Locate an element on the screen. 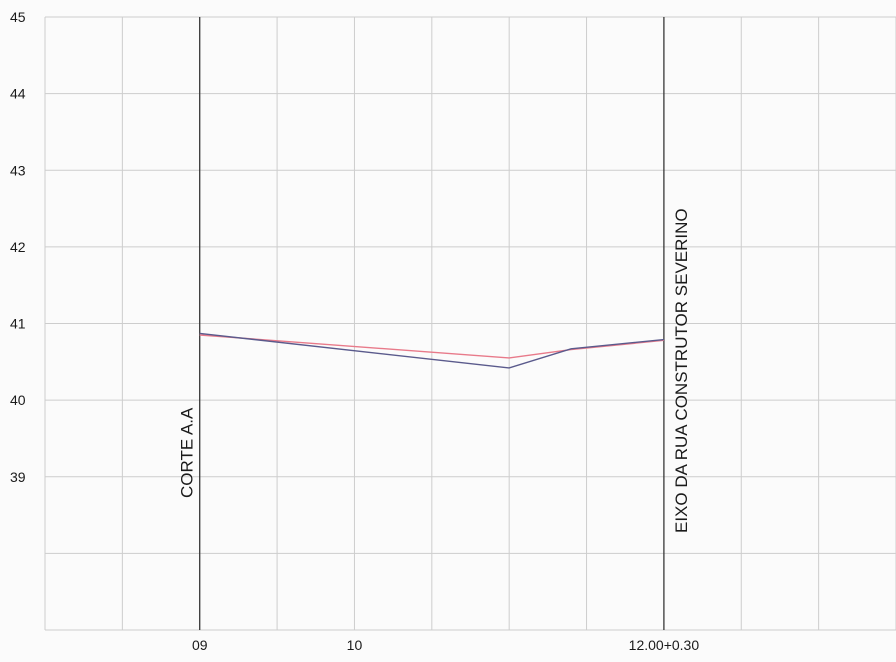 The width and height of the screenshot is (896, 662). y-tick-label: 41 is located at coordinates (18, 324).